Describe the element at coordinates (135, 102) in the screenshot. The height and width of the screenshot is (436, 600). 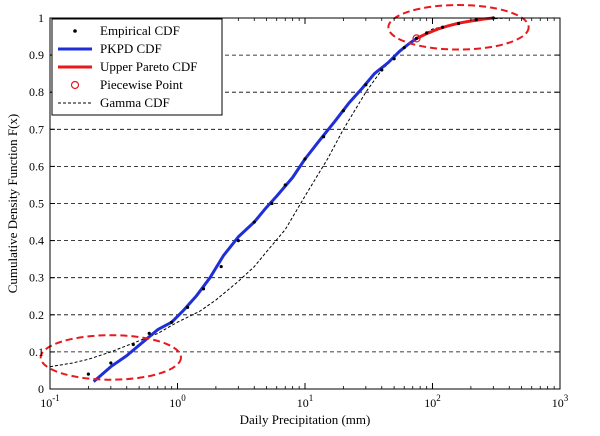
I see `legend-label-gamma-cdf: Gamma CDF` at that location.